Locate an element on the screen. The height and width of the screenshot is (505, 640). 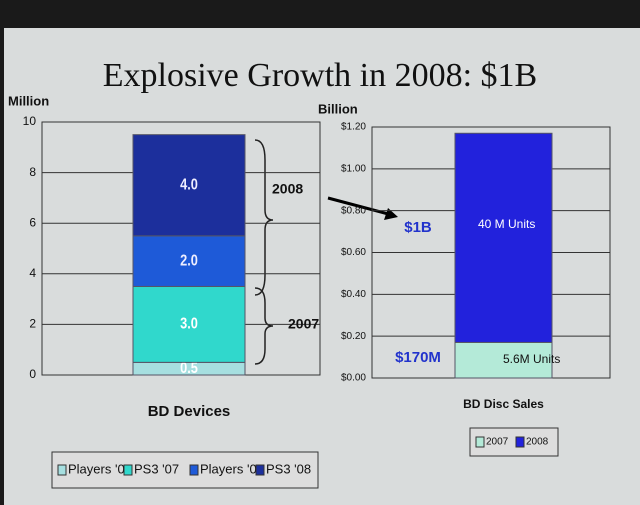
legend-label: 2008 is located at coordinates (537, 442).